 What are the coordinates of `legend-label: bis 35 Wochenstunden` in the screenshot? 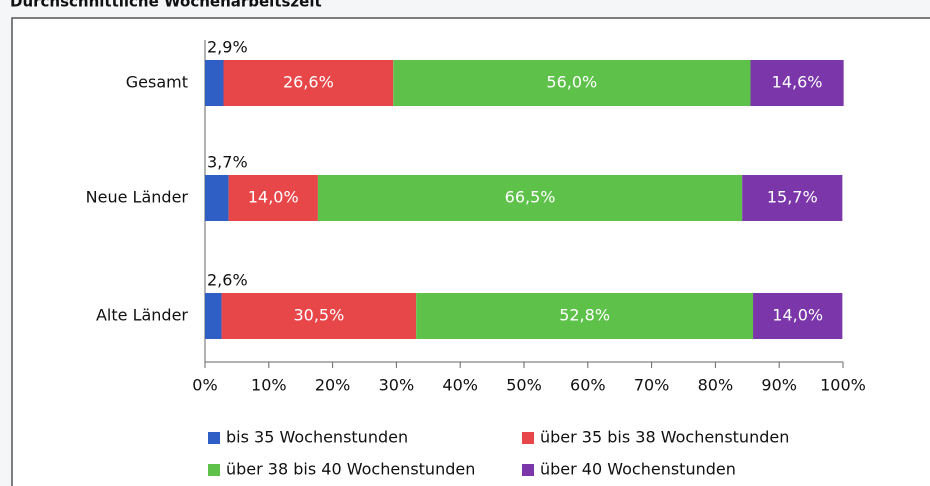 It's located at (317, 437).